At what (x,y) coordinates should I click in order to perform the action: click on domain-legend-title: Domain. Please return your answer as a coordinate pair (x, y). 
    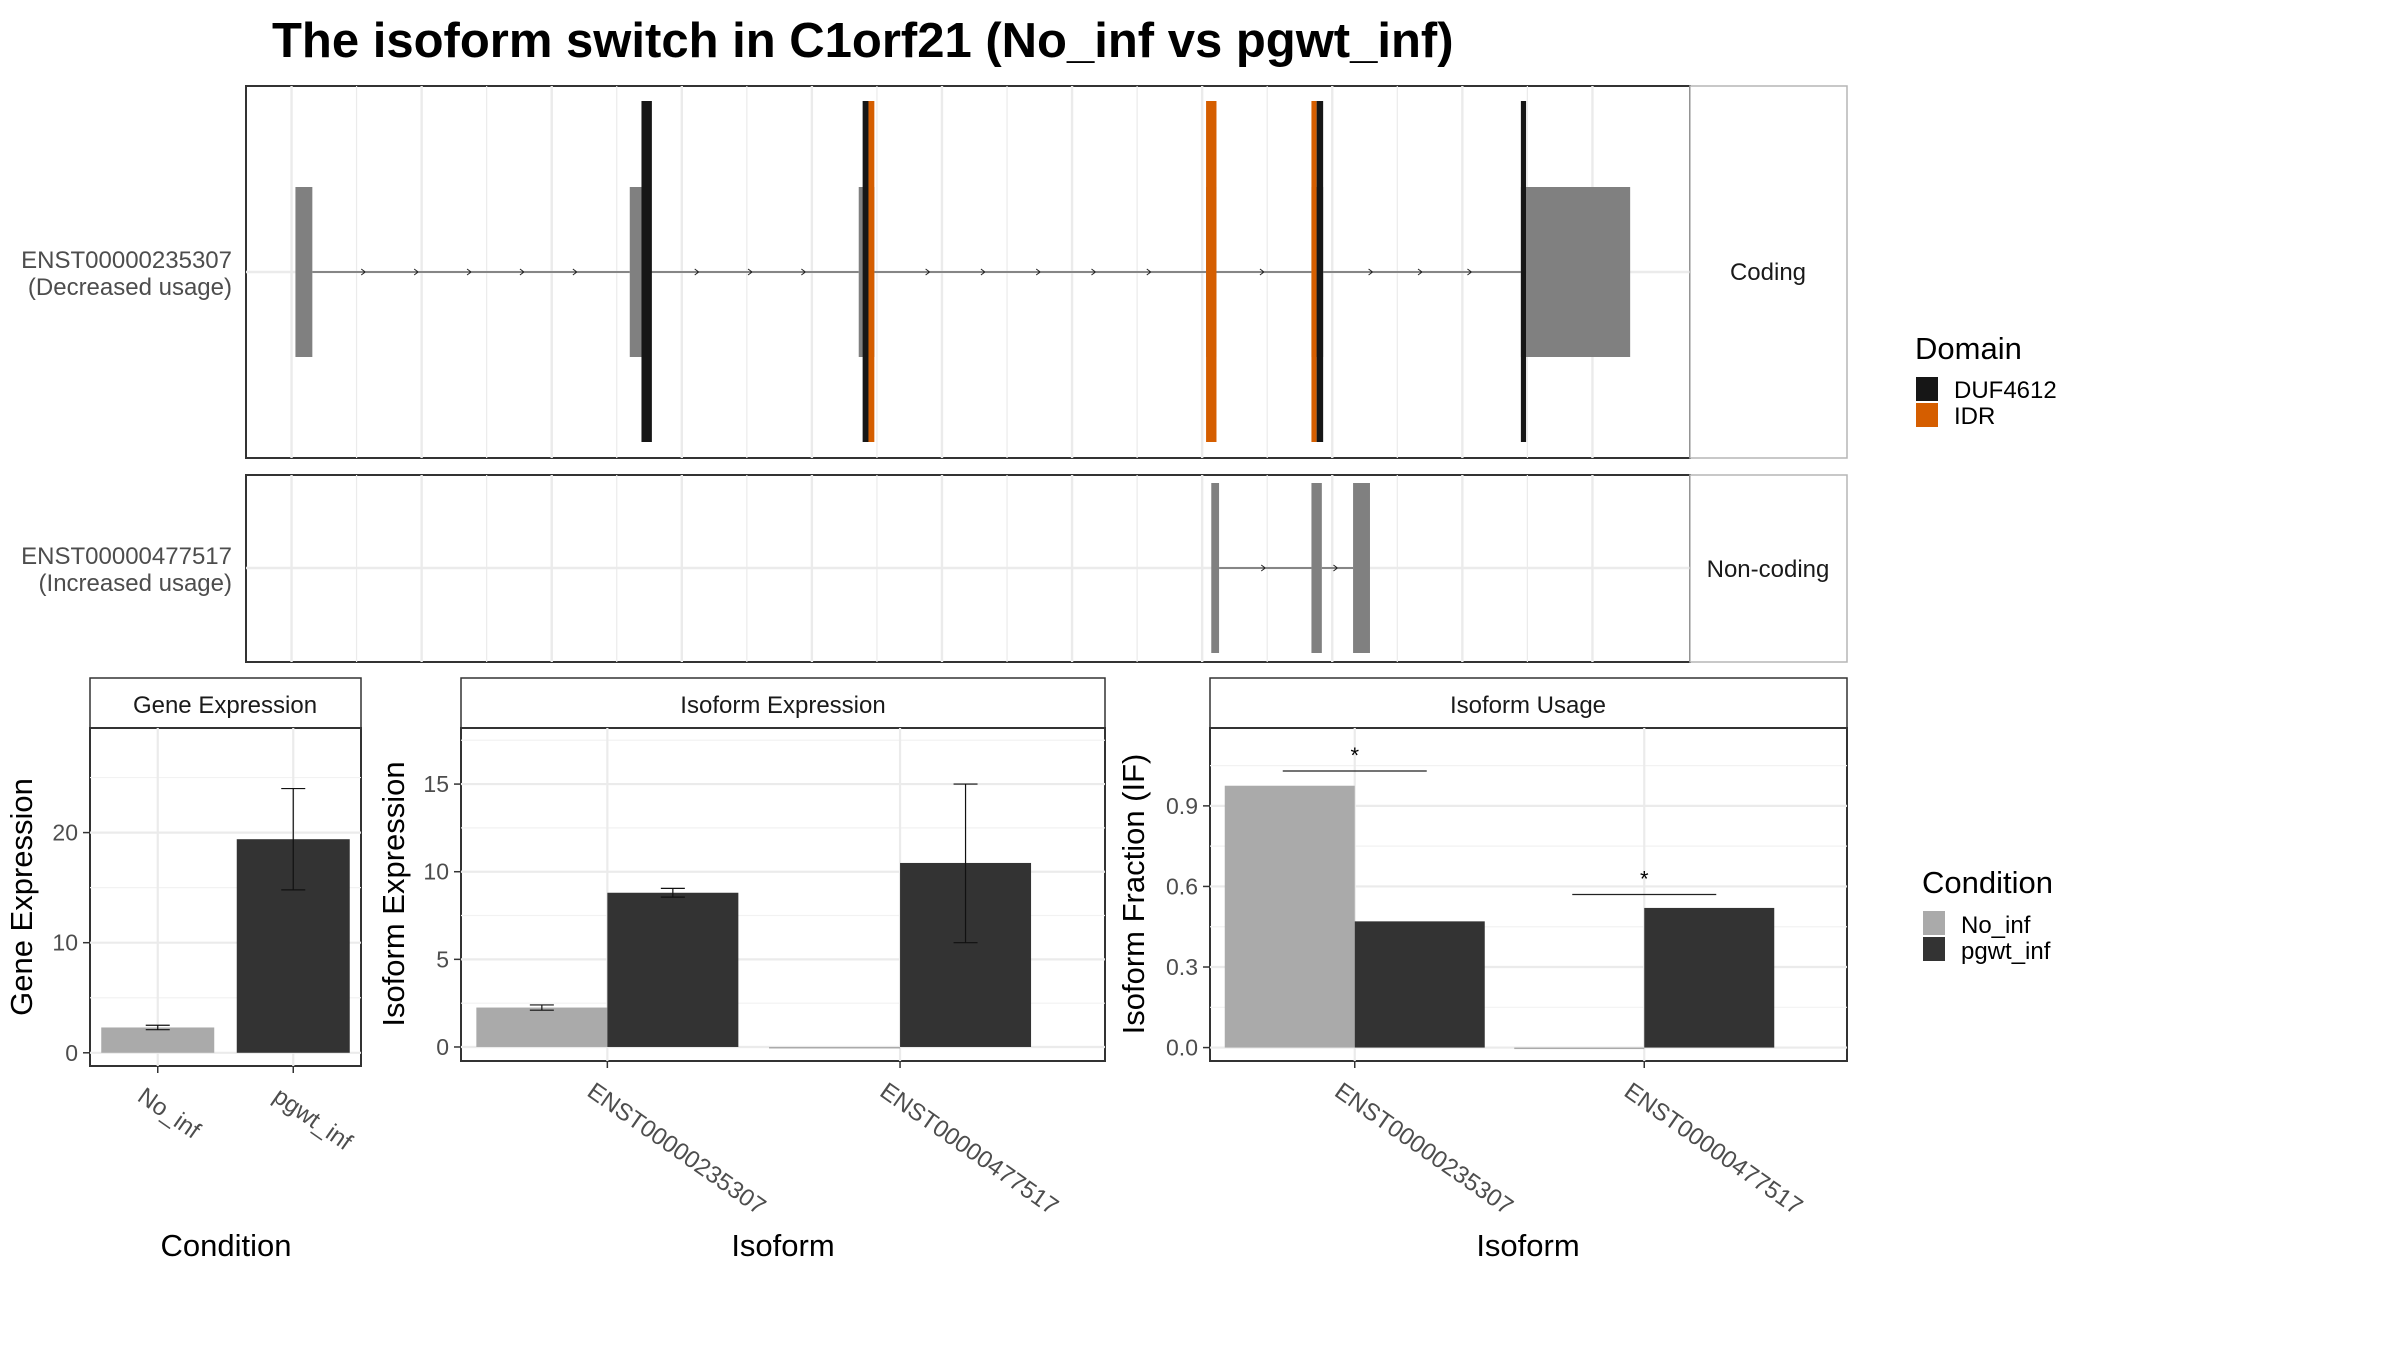
    Looking at the image, I should click on (1968, 348).